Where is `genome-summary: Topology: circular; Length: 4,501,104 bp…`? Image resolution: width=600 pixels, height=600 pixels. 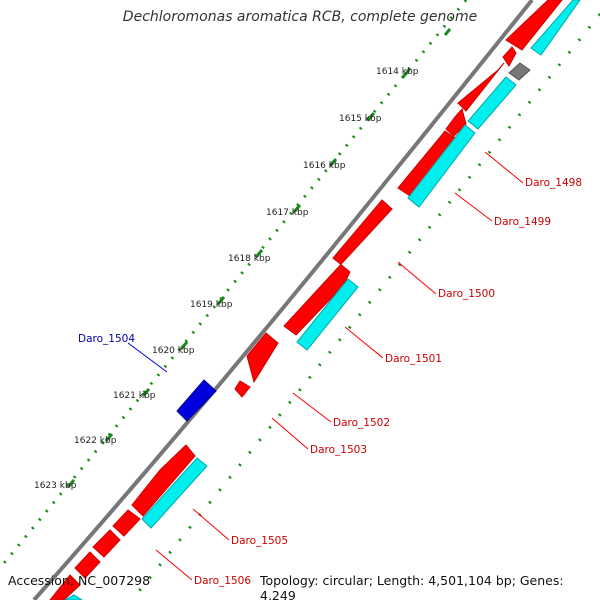 genome-summary: Topology: circular; Length: 4,501,104 bp… is located at coordinates (412, 586).